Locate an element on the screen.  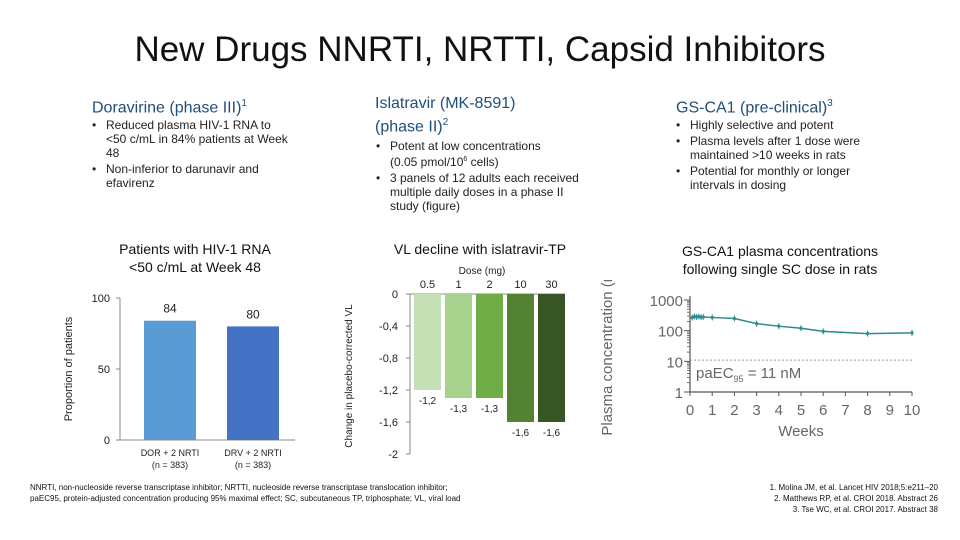
y-tick-label: 50 is located at coordinates (104, 370).